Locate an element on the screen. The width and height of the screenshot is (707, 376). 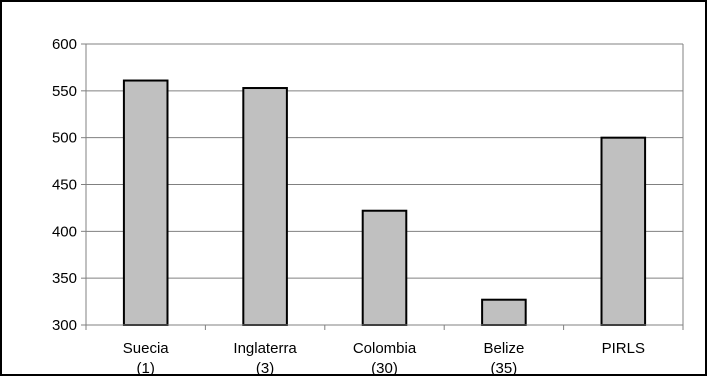
x-category-rank: (3) is located at coordinates (265, 368).